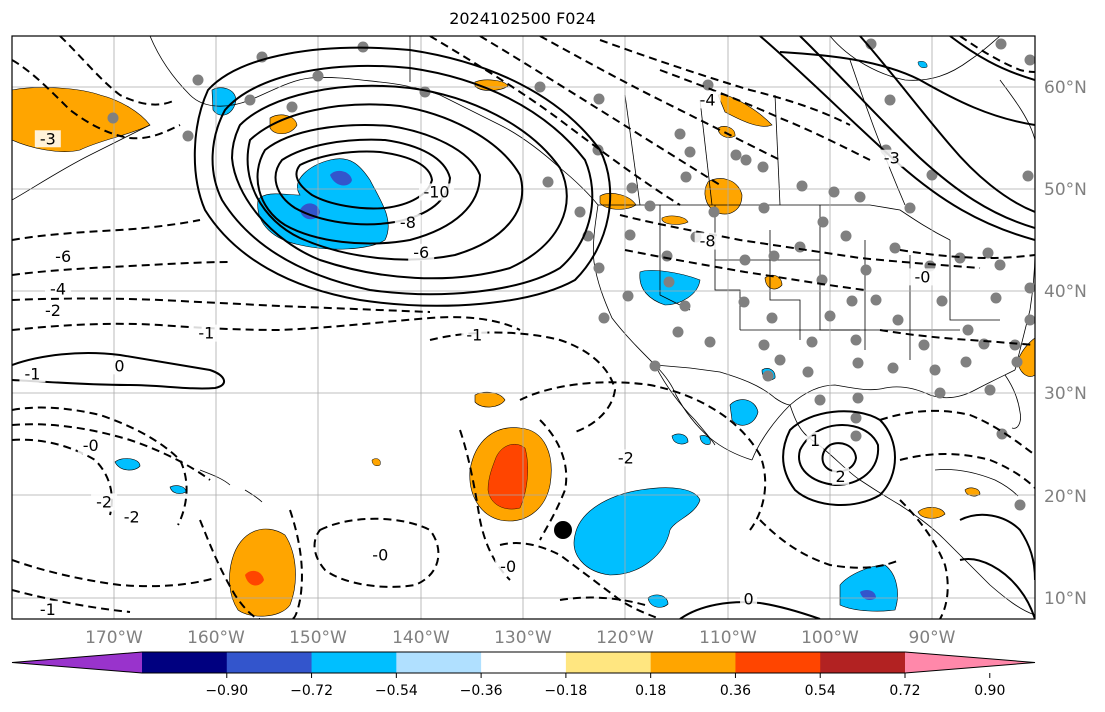 The width and height of the screenshot is (1105, 712). What do you see at coordinates (1065, 292) in the screenshot?
I see `lat-label-40: 40°N` at bounding box center [1065, 292].